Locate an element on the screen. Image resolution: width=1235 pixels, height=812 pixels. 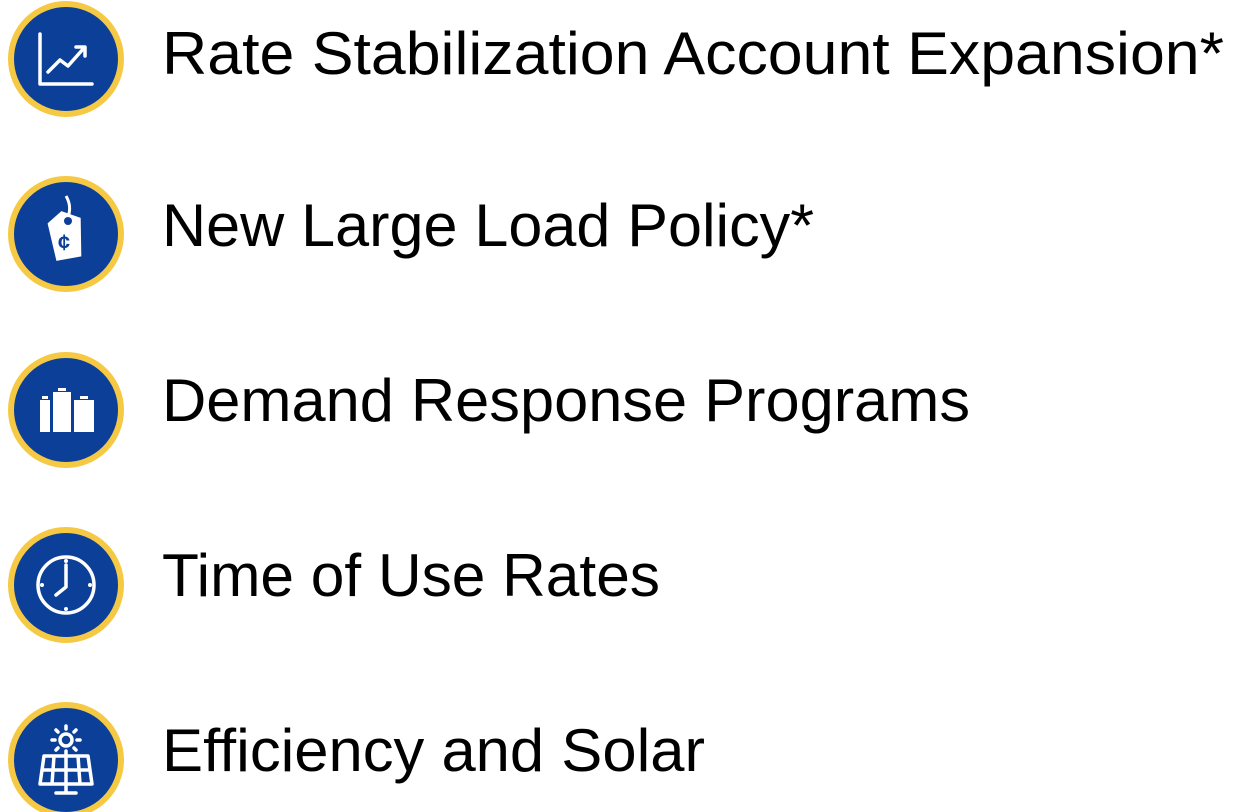
clock-icon is located at coordinates (66, 585).